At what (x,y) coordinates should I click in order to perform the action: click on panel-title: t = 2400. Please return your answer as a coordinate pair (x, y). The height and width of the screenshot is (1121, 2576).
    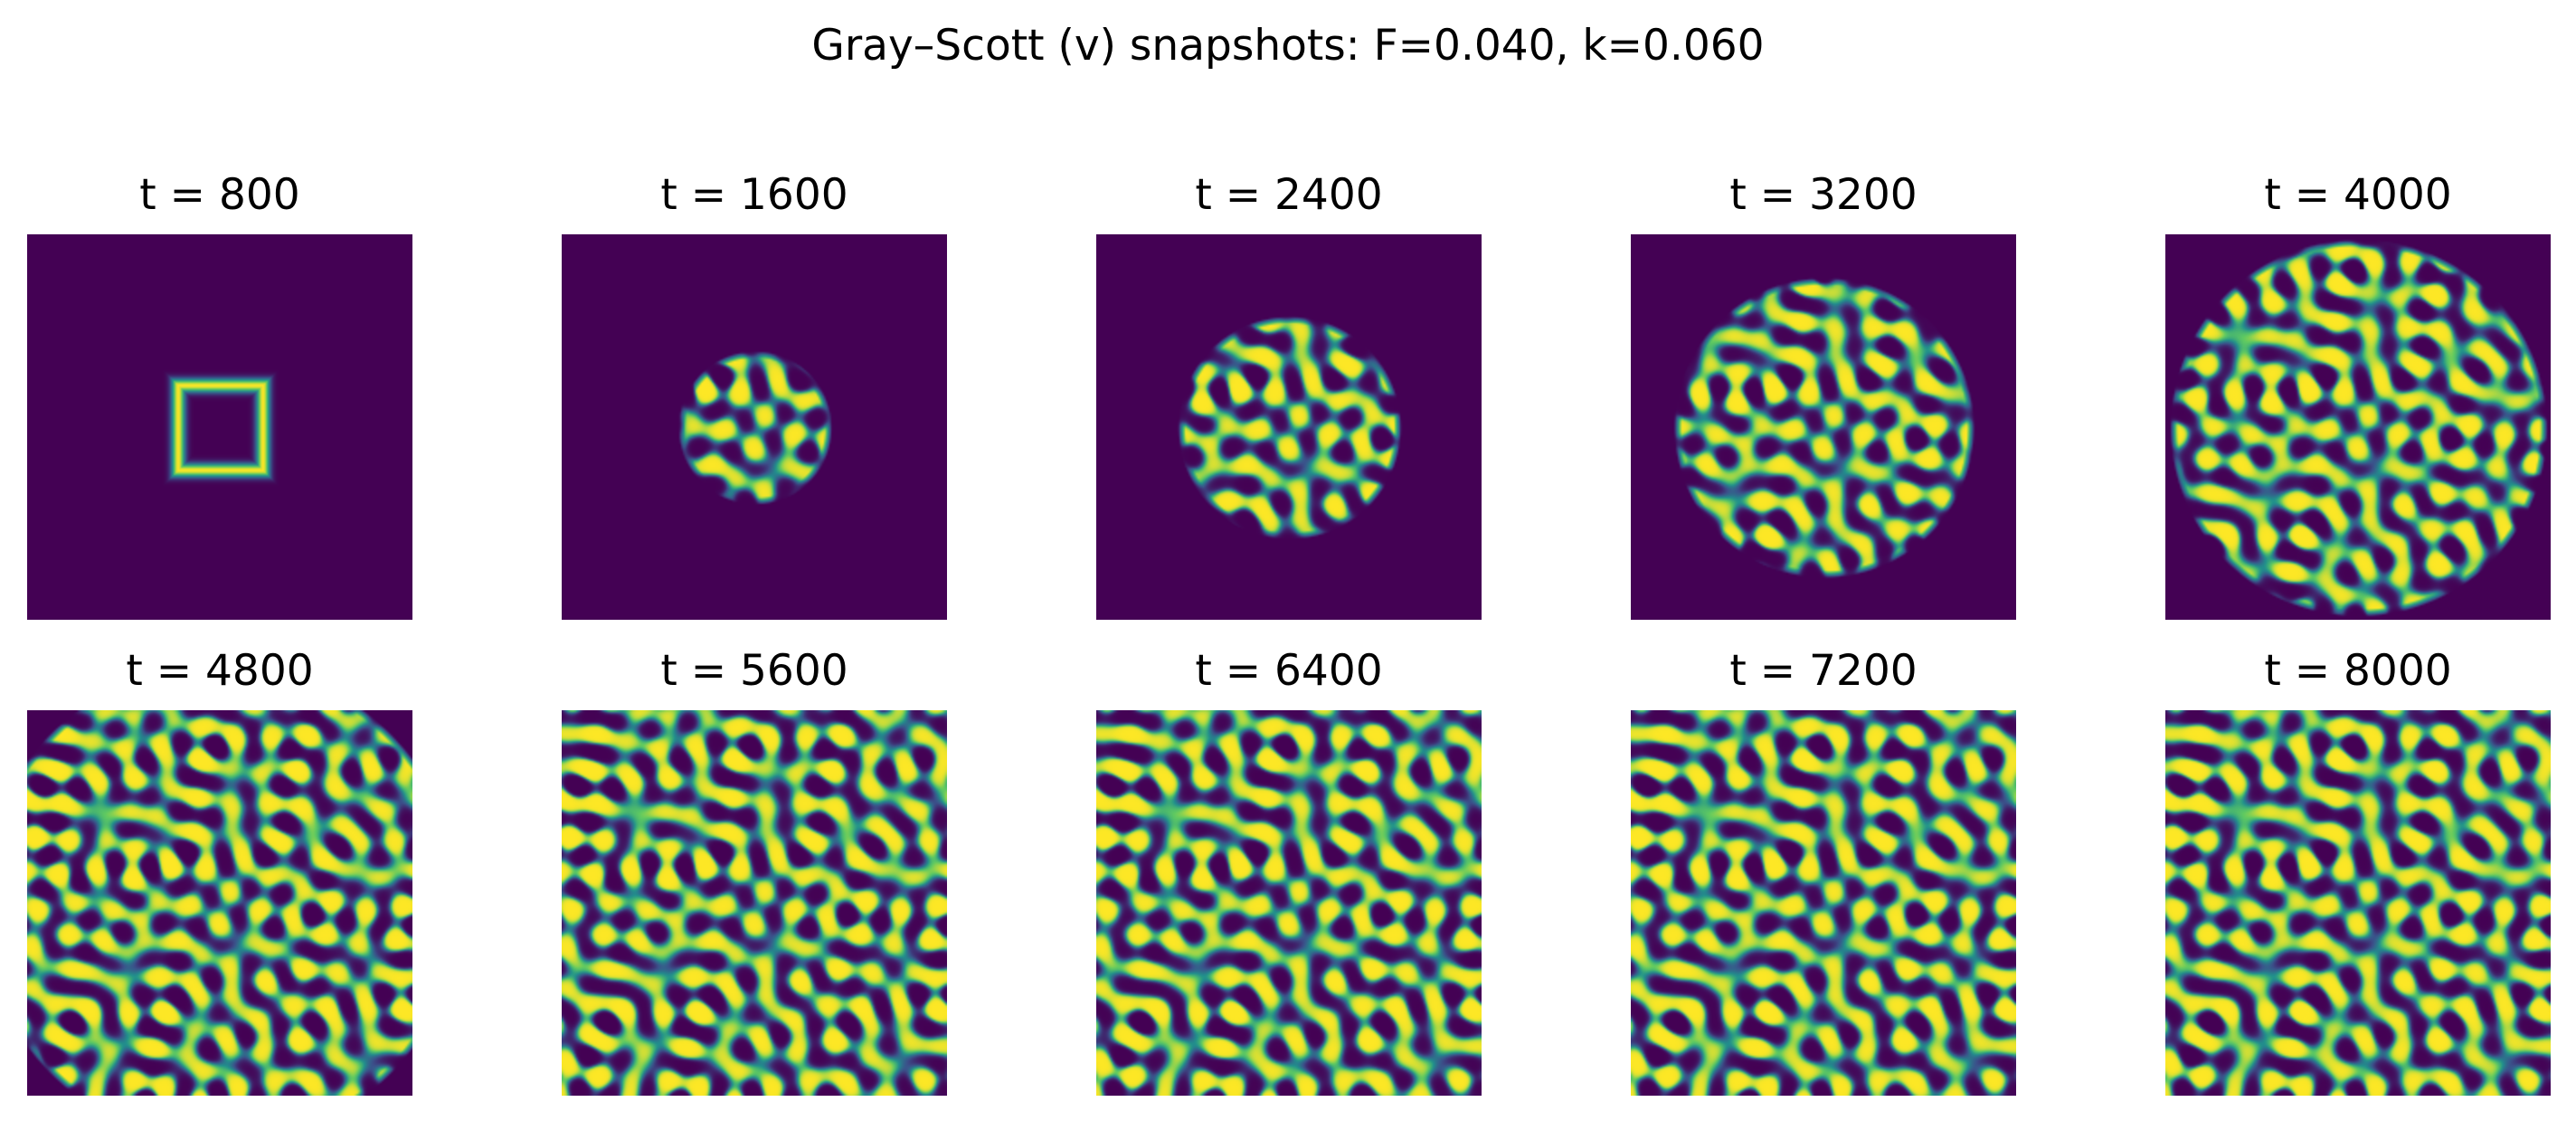
    Looking at the image, I should click on (1289, 195).